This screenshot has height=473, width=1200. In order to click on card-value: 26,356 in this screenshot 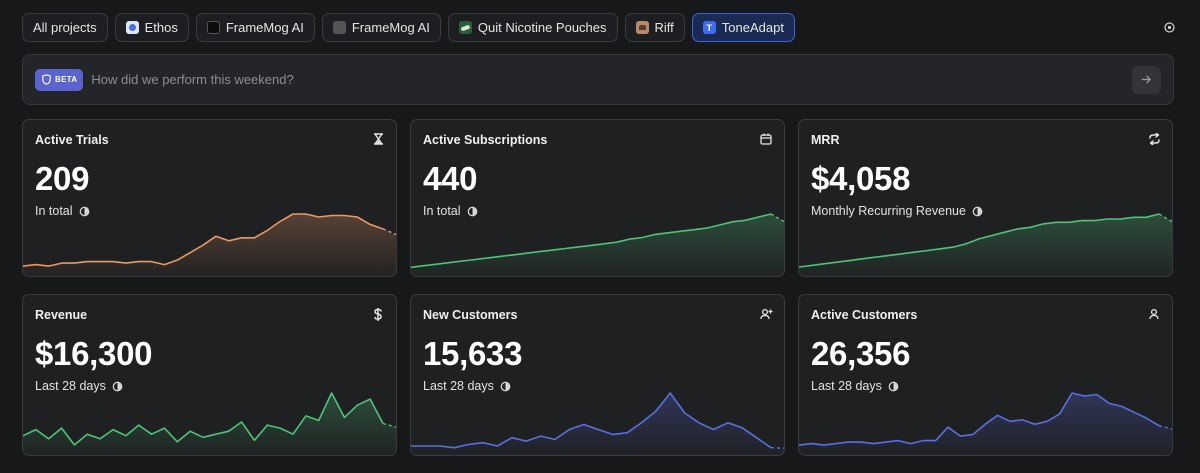, I will do `click(861, 353)`.